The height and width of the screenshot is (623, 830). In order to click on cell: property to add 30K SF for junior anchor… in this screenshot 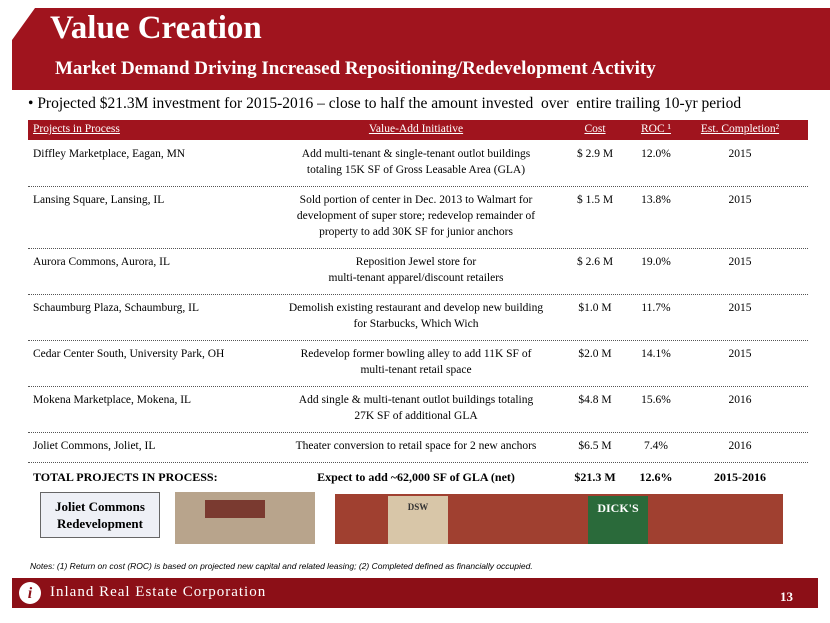, I will do `click(416, 232)`.